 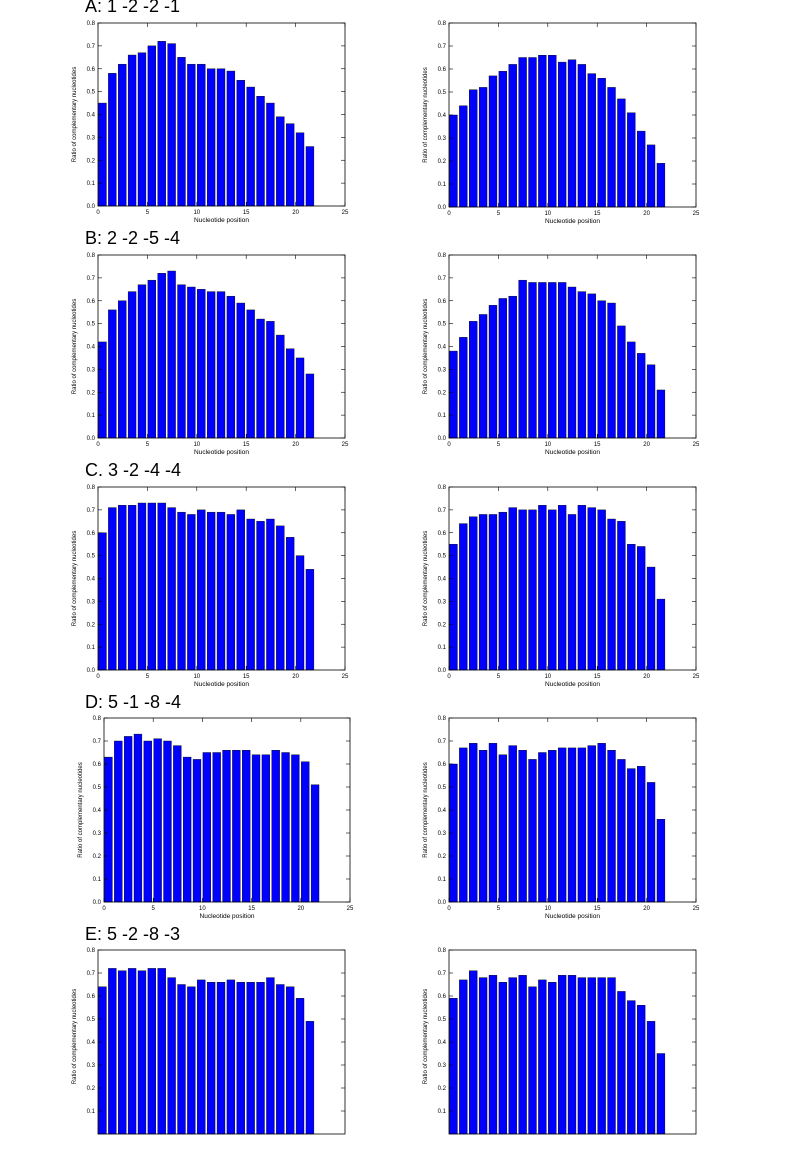 What do you see at coordinates (442, 834) in the screenshot?
I see `y-tick-label: 0.3` at bounding box center [442, 834].